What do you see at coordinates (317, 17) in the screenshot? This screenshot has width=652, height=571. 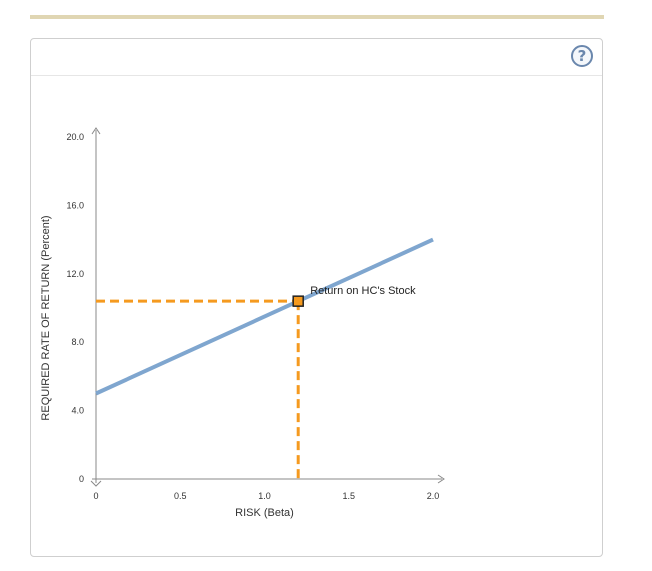 I see `top-divider-bar` at bounding box center [317, 17].